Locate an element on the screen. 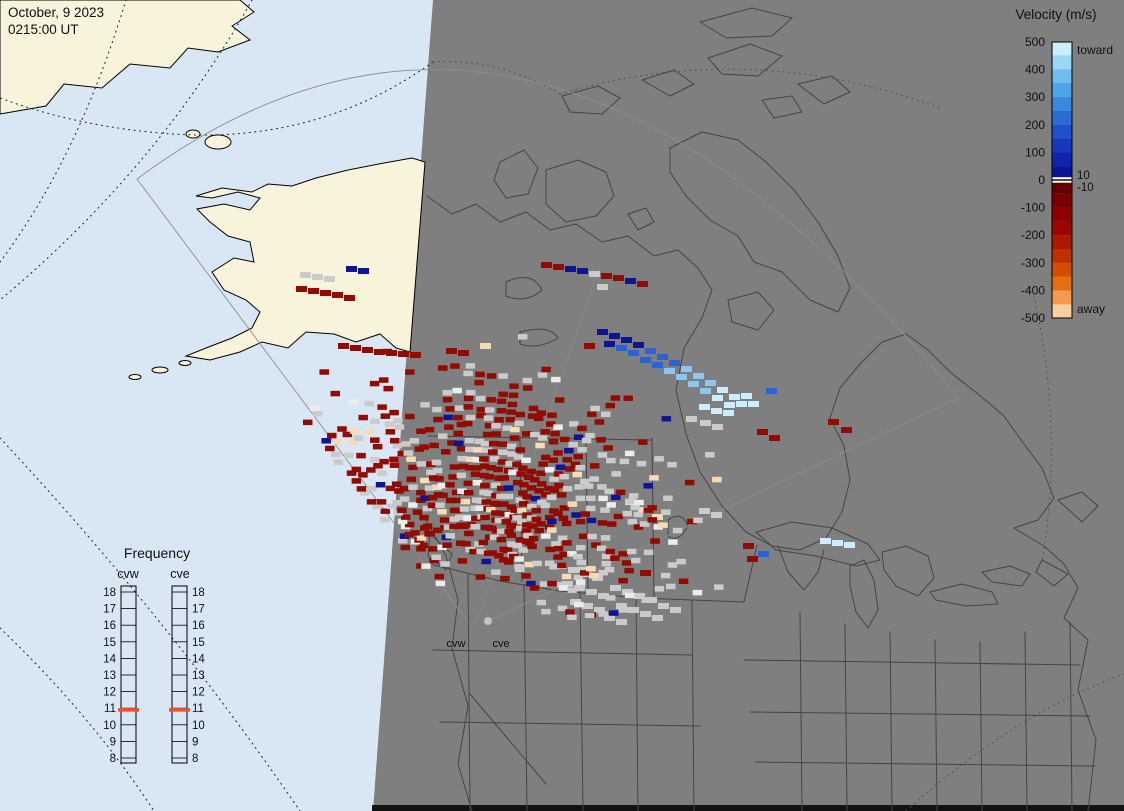 The image size is (1124, 811). coastline-james-bay is located at coordinates (801, 568).